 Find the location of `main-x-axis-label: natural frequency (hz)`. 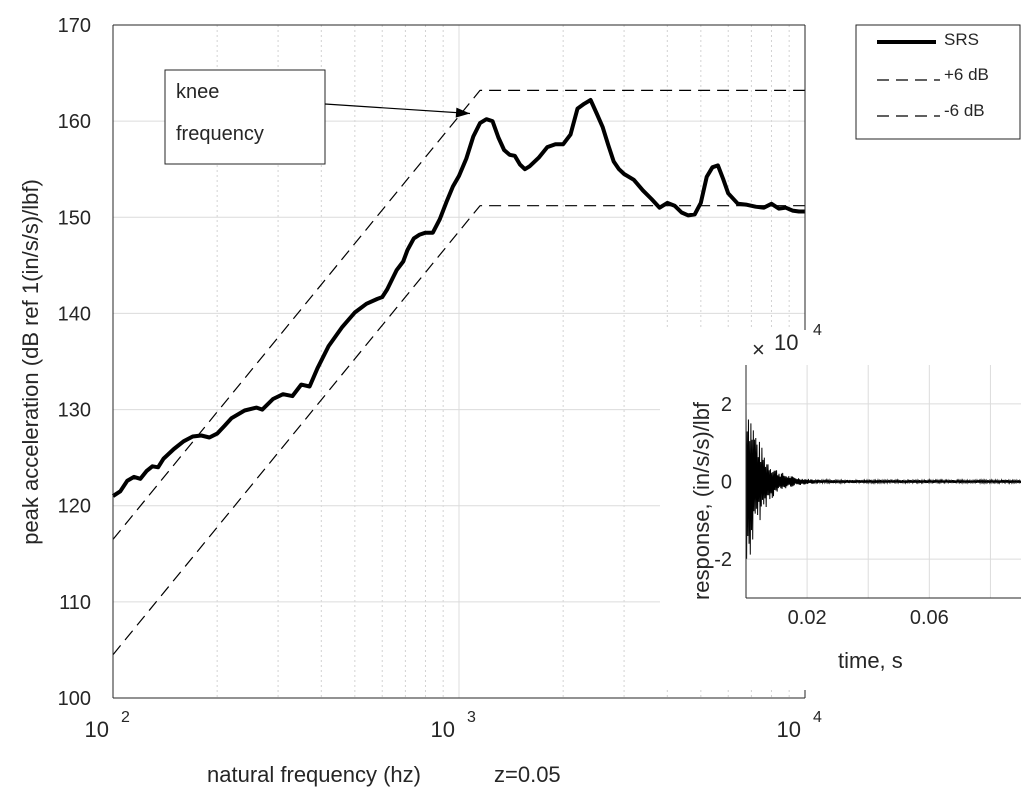

main-x-axis-label: natural frequency (hz) is located at coordinates (314, 774).